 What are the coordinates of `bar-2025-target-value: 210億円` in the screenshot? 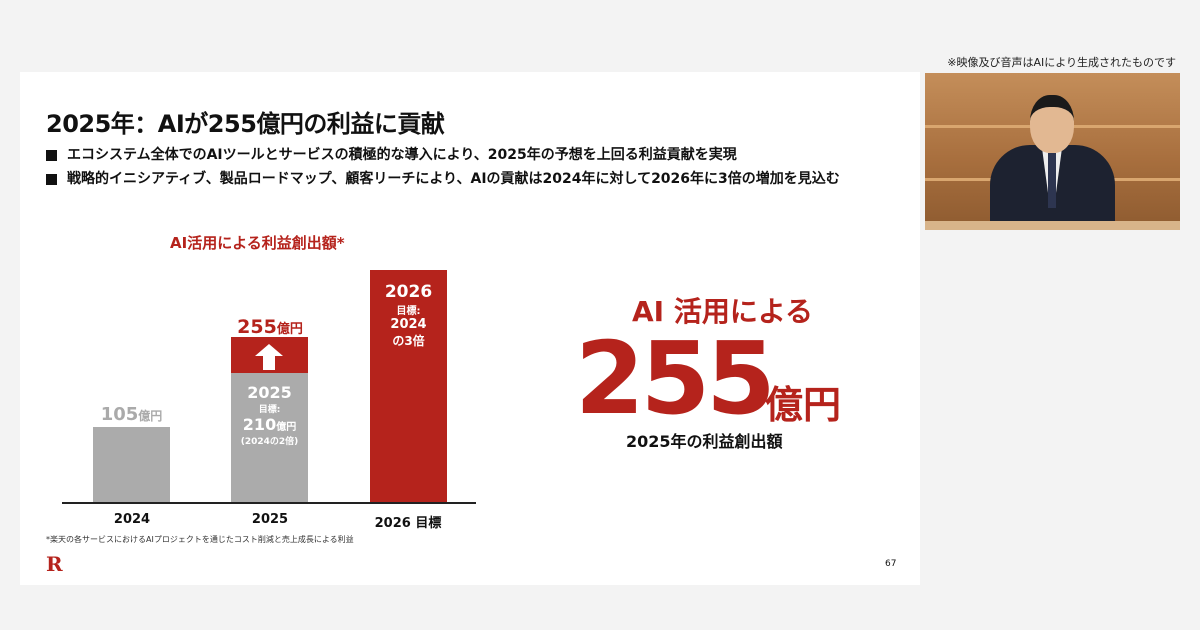 It's located at (269, 424).